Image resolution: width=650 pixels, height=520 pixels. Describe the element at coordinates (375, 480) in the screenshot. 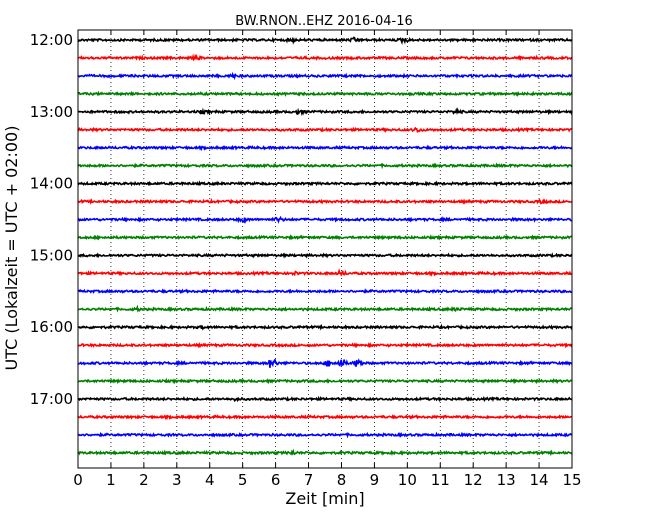

I see `x-tick-label: 9` at that location.